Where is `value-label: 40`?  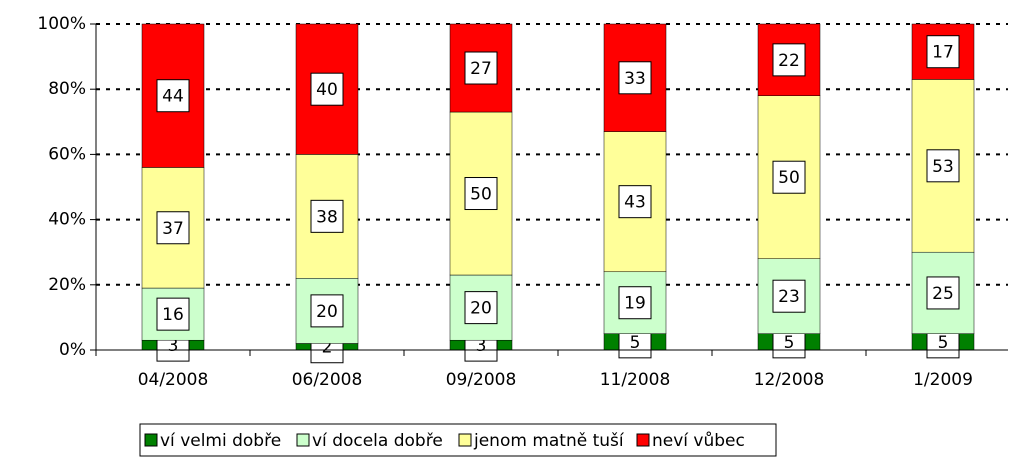 value-label: 40 is located at coordinates (327, 90).